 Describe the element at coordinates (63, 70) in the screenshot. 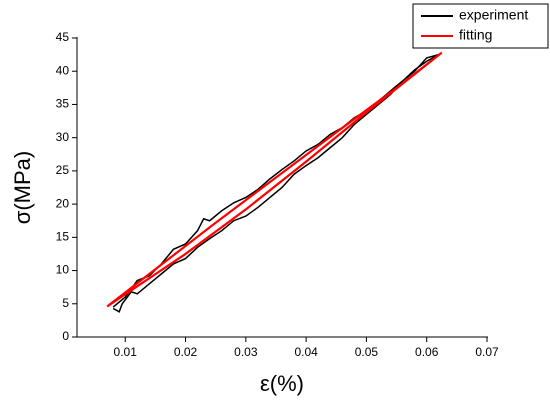

I see `y-tick-label: 40` at that location.